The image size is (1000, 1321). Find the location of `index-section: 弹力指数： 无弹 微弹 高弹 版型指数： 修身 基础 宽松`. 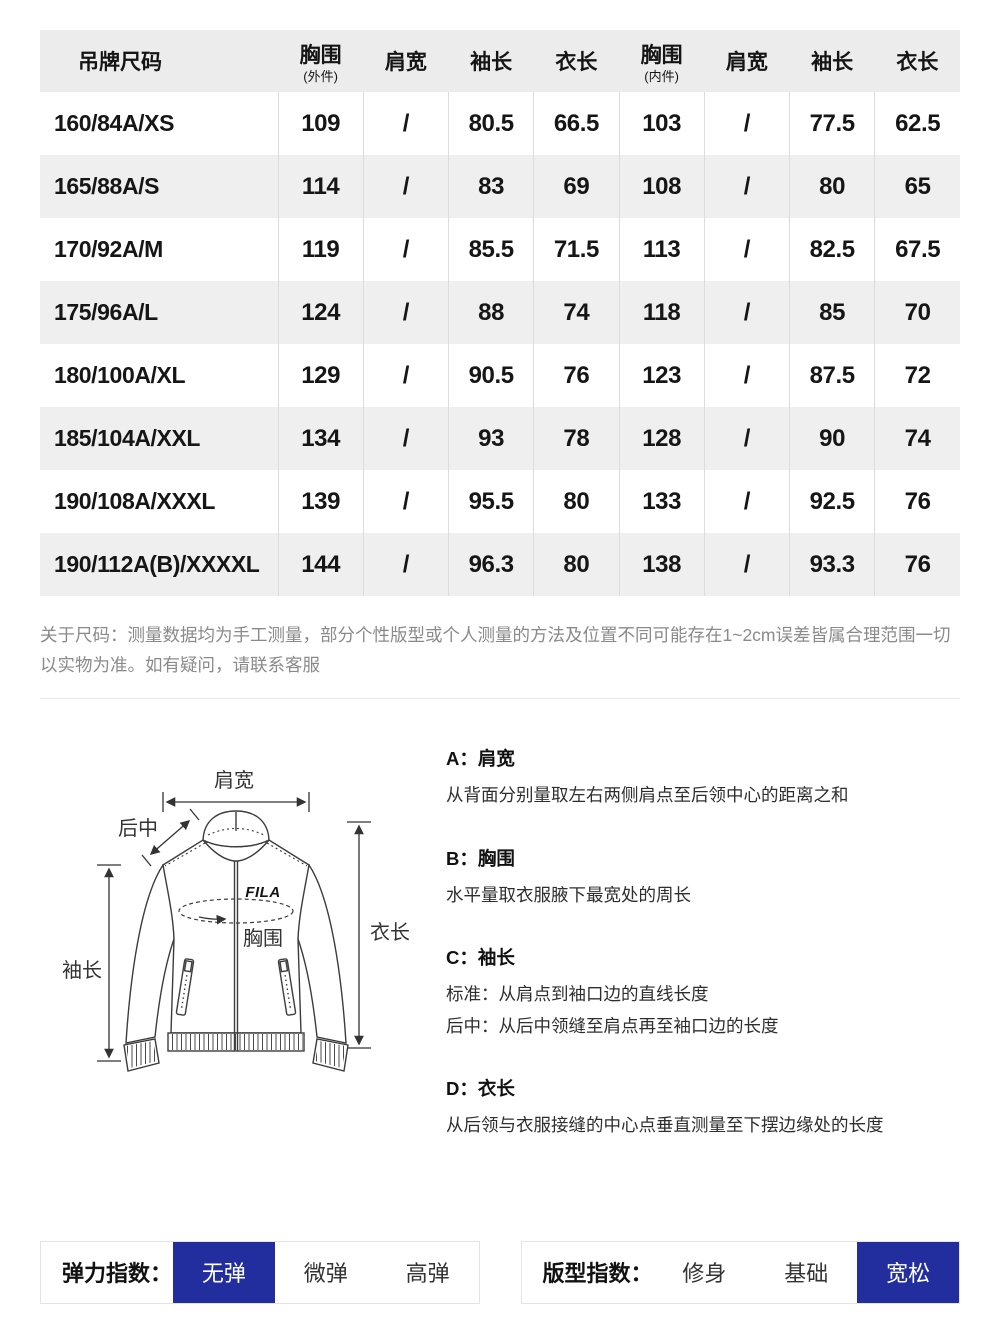

index-section: 弹力指数： 无弹 微弹 高弹 版型指数： 修身 基础 宽松 is located at coordinates (500, 1272).